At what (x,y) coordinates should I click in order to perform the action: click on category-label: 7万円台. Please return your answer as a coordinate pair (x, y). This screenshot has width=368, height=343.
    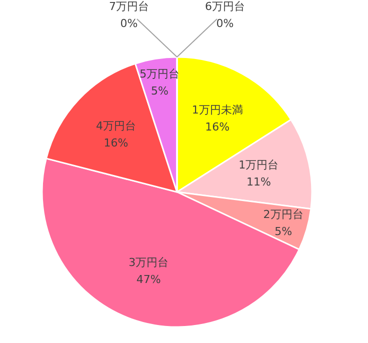
    Looking at the image, I should click on (129, 6).